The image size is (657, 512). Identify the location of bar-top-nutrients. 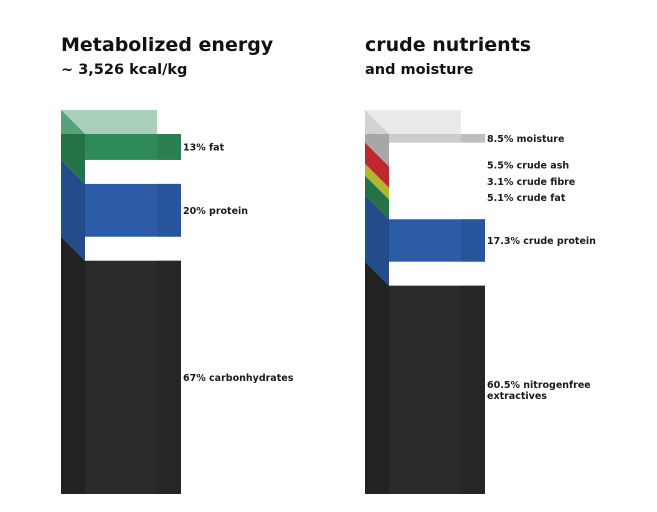
(425, 122).